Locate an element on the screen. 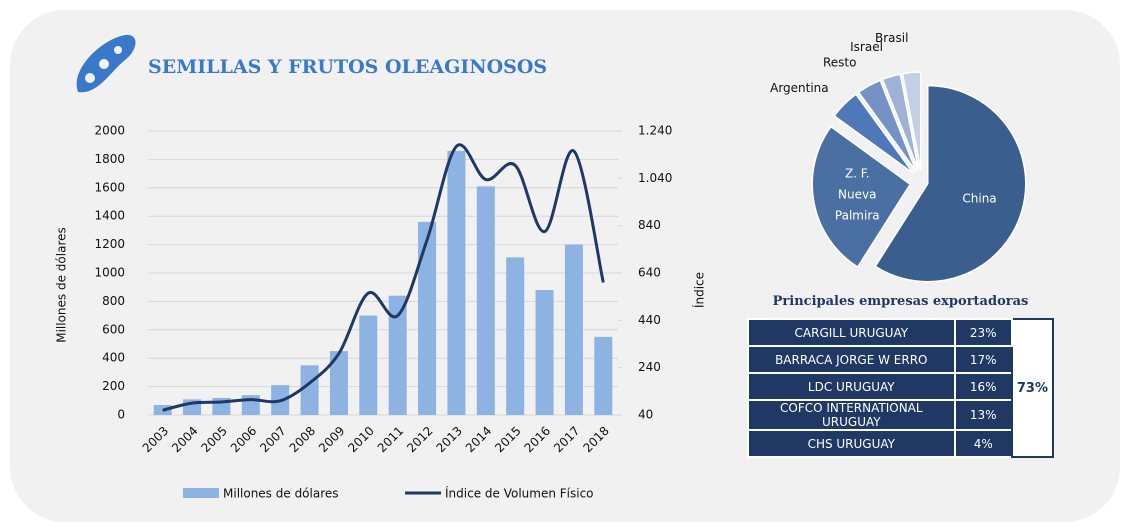 The image size is (1123, 530). total-cell: 73% is located at coordinates (1032, 388).